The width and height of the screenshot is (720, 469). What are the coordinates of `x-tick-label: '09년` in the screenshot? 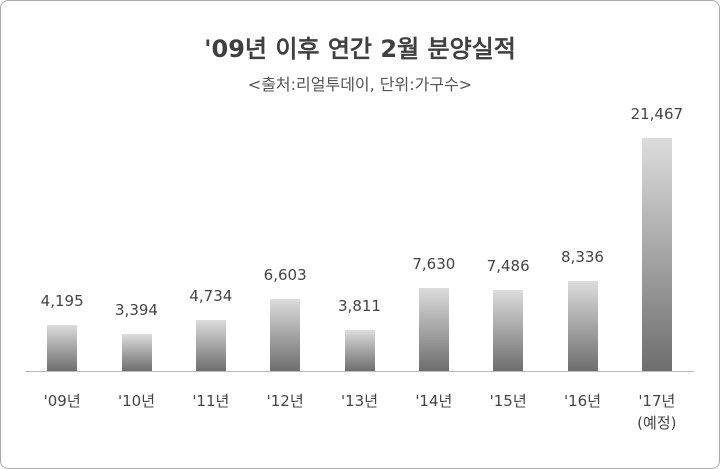 It's located at (62, 401).